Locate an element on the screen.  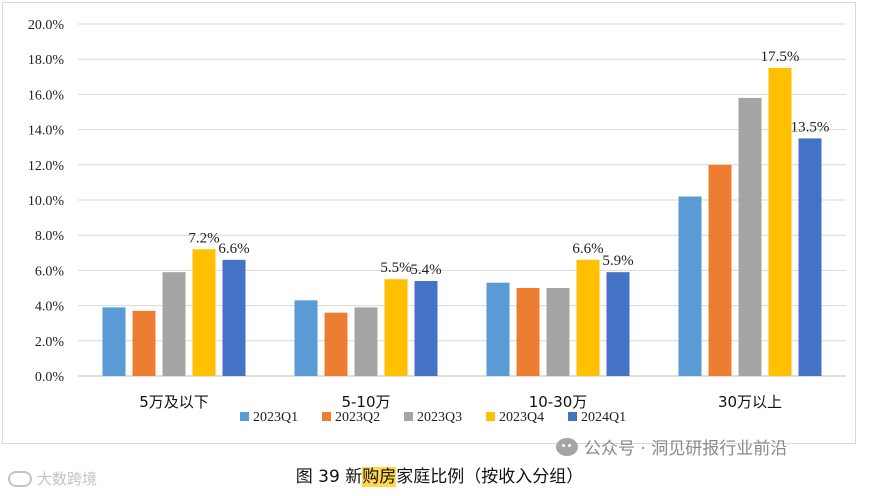
y-tick-label-0: 0.0% is located at coordinates (50, 377).